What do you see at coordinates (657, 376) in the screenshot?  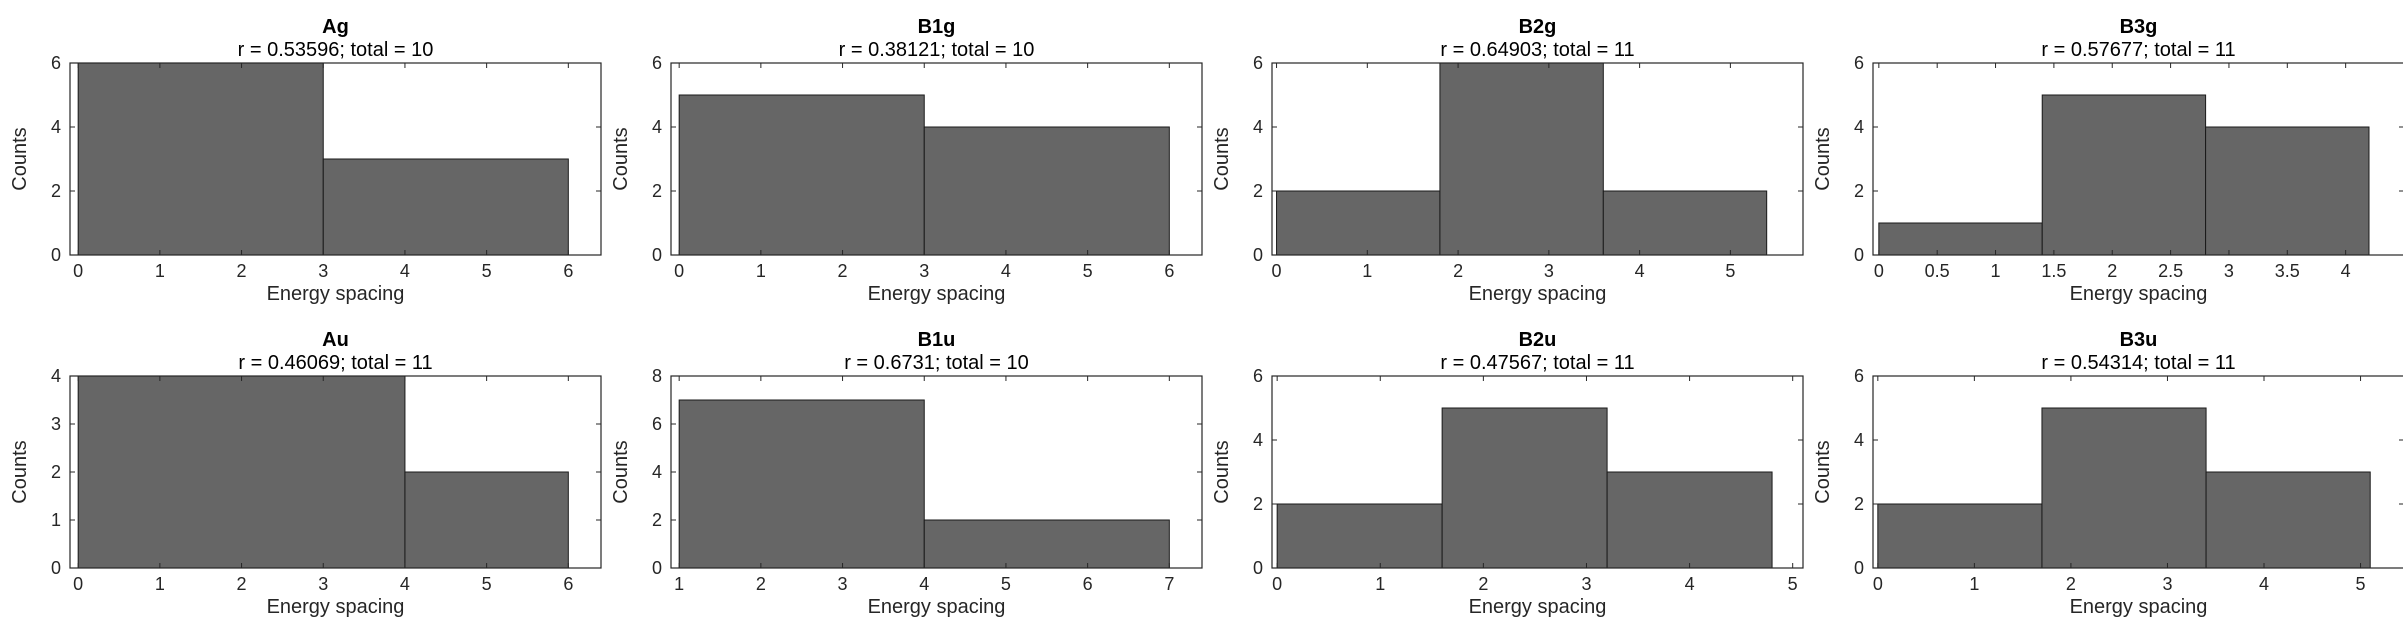 I see `y-tick-label: 8` at bounding box center [657, 376].